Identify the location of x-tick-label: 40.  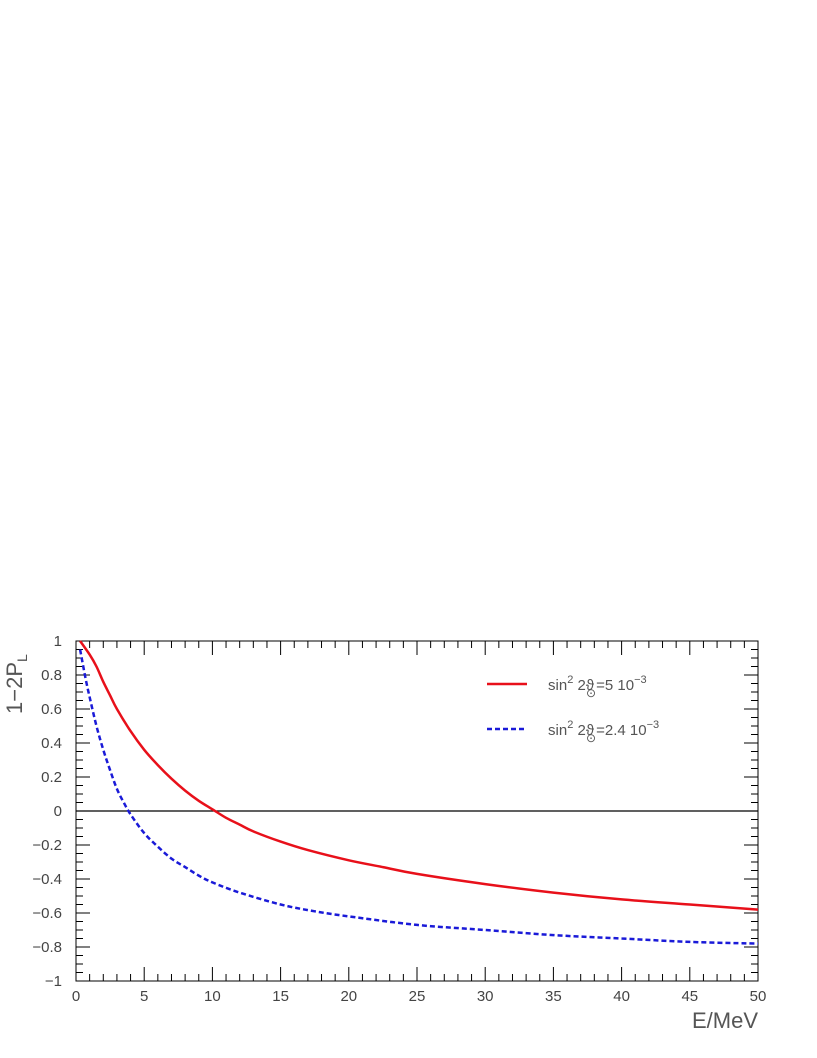
(621, 996).